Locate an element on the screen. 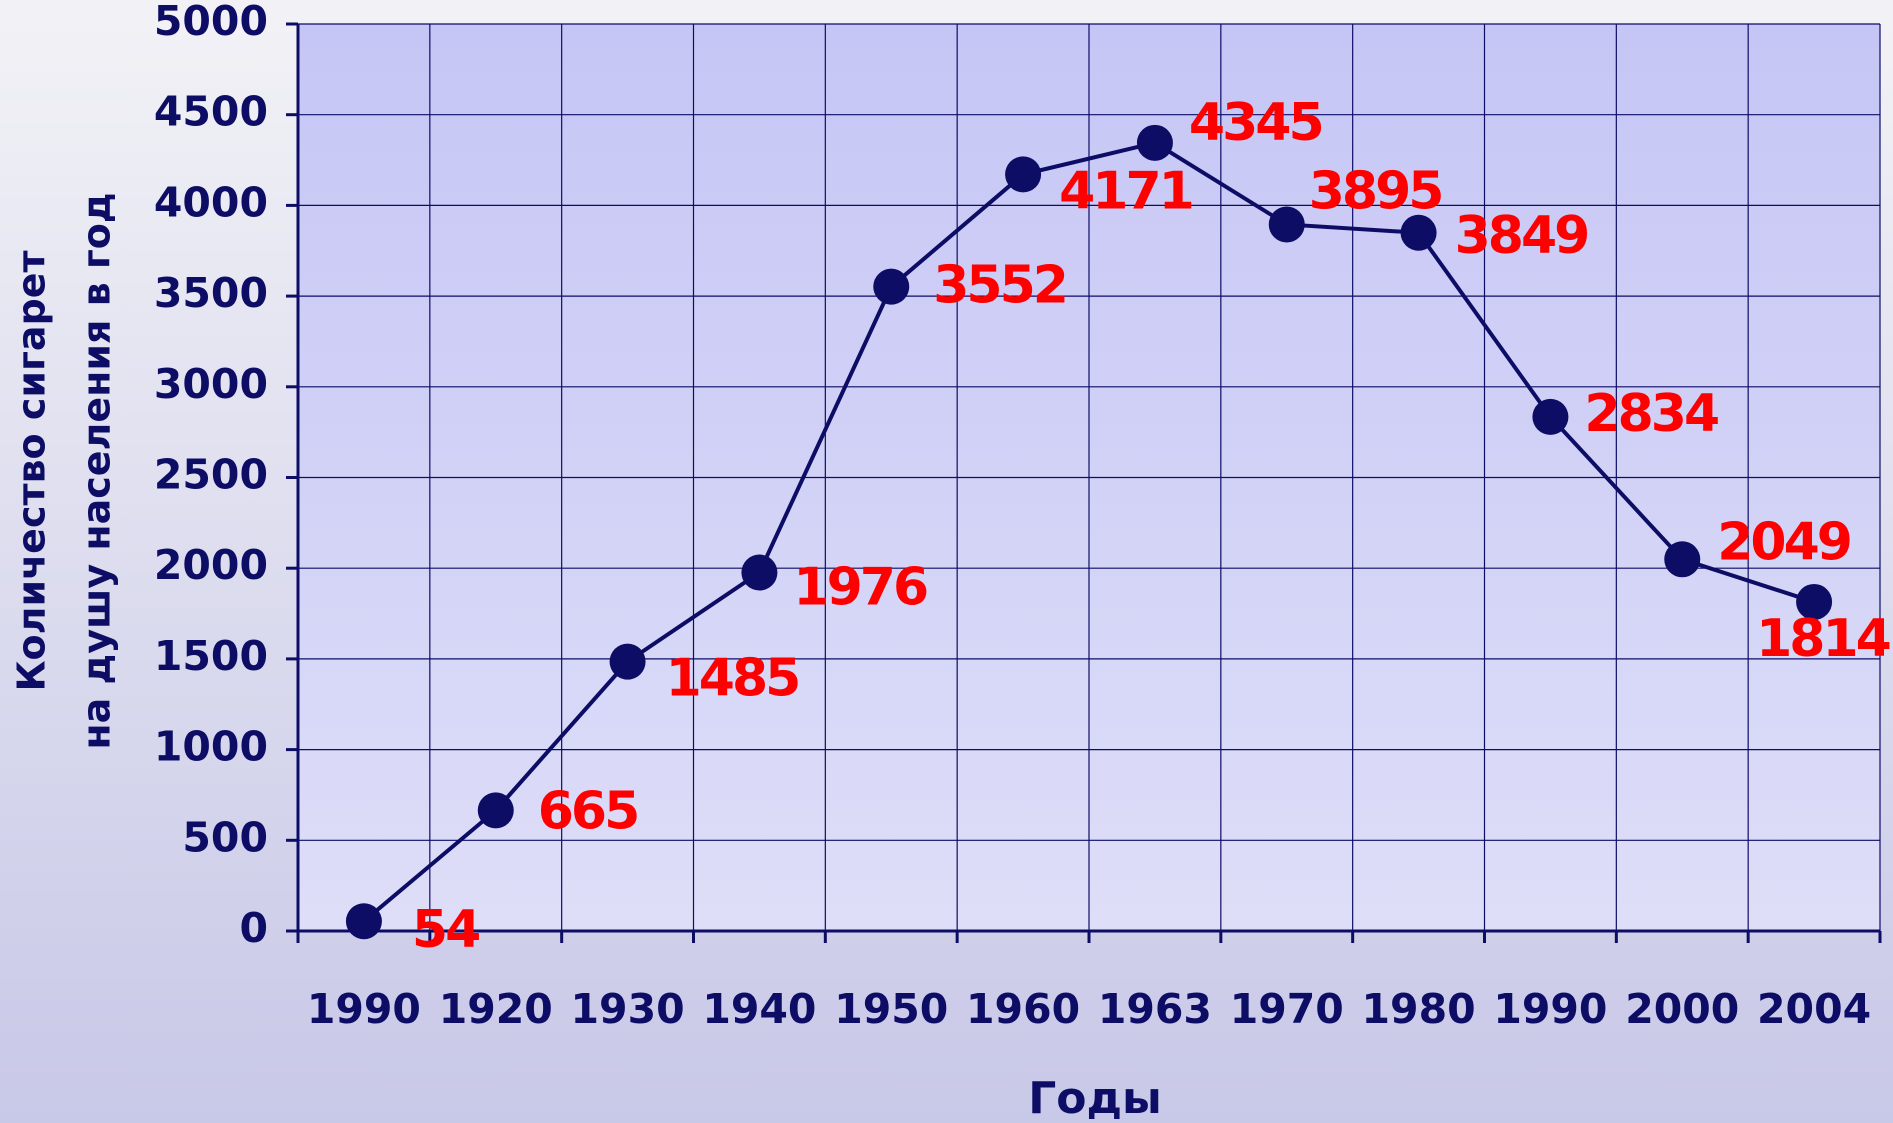 The height and width of the screenshot is (1123, 1893). x-tick-label: 1960 is located at coordinates (1023, 1009).